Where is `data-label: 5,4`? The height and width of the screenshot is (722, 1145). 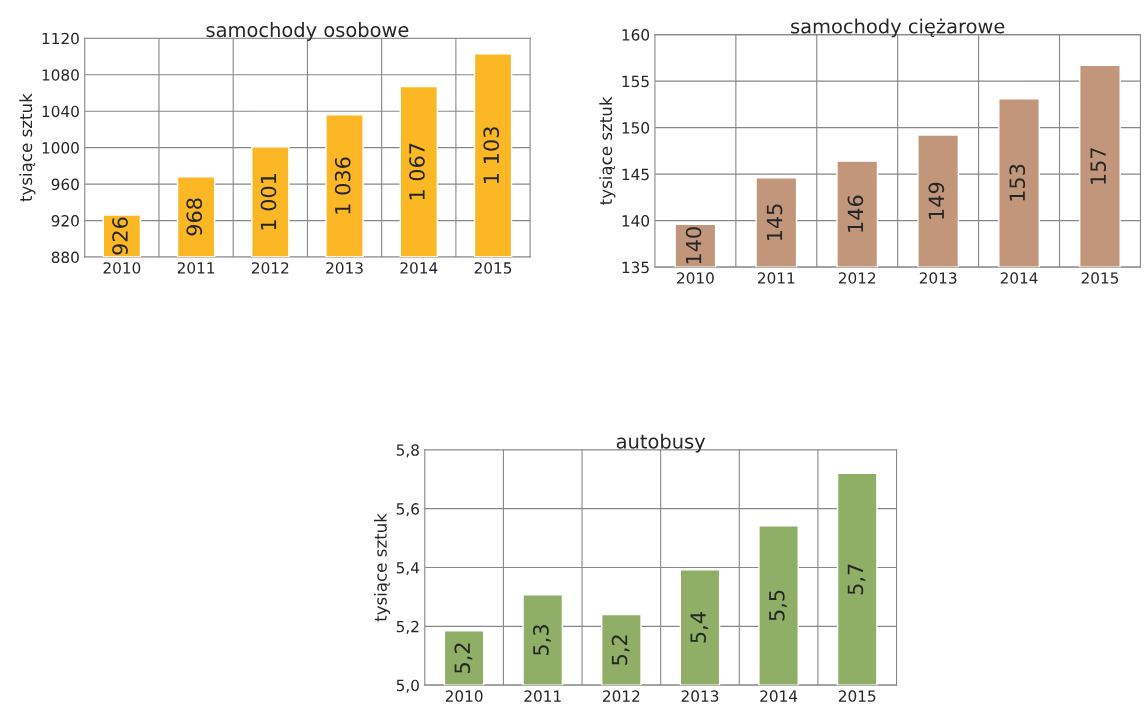 data-label: 5,4 is located at coordinates (699, 627).